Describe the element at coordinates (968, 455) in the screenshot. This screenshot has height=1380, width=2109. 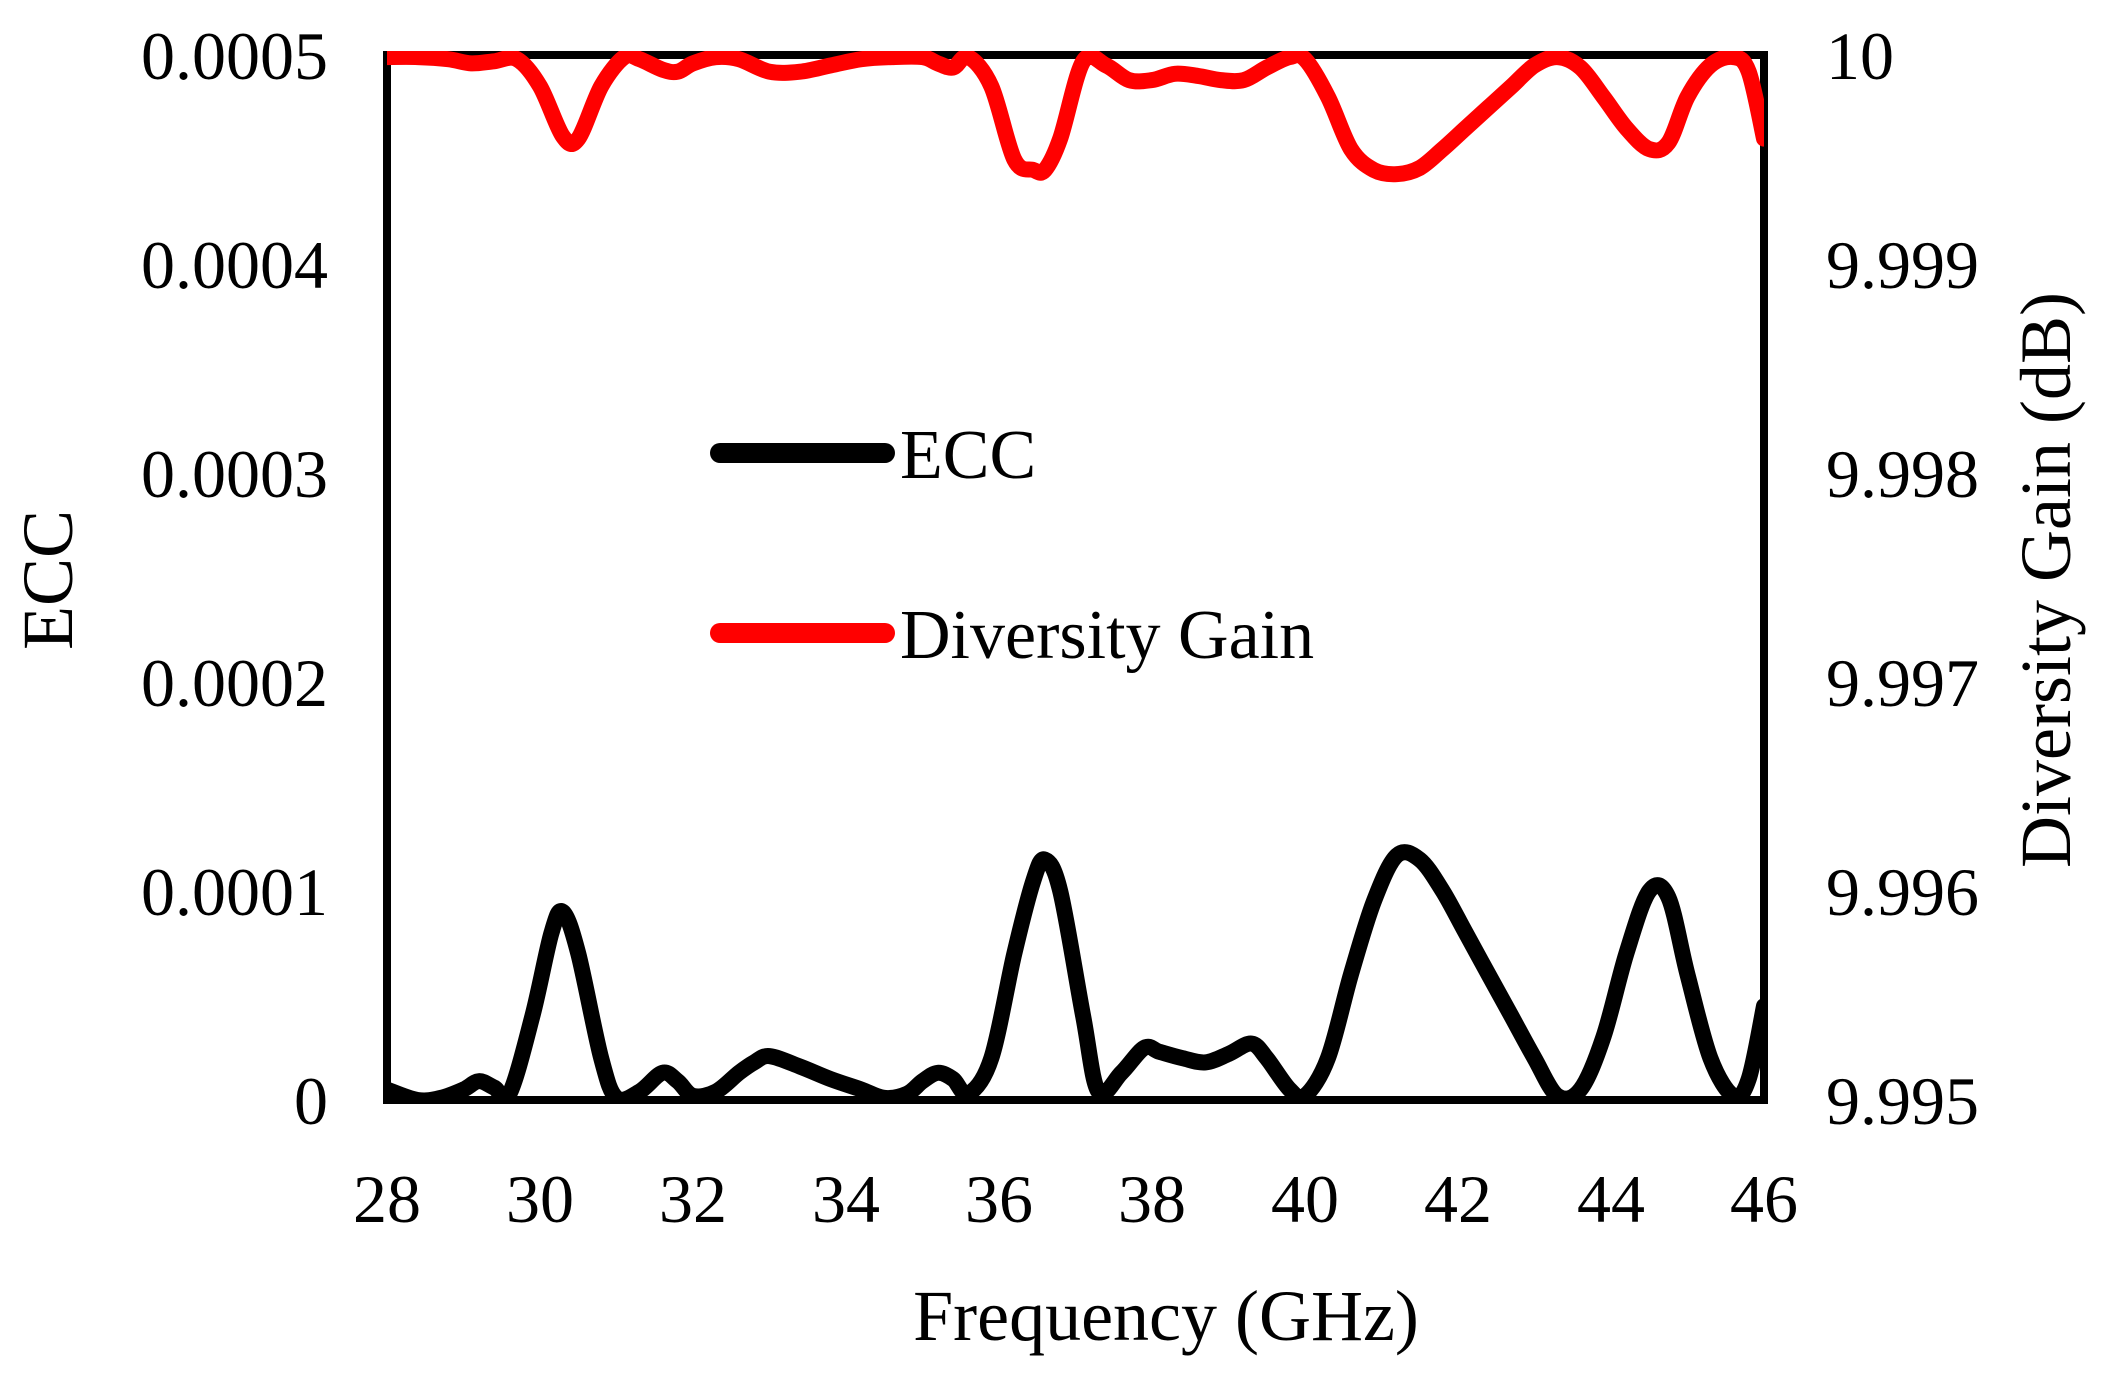
I see `legend-label-ecc: ECC` at that location.